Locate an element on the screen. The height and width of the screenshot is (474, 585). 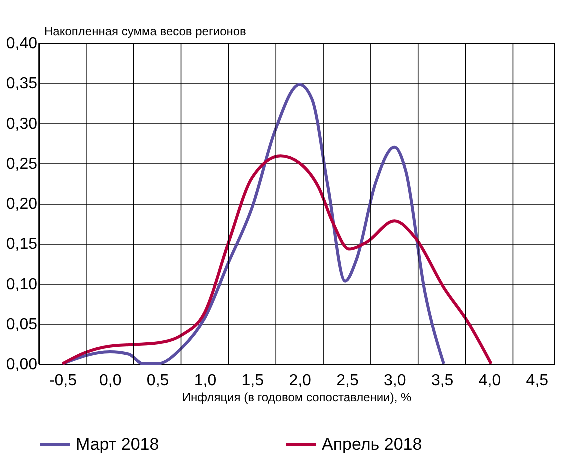
legend-label: Март 2018 is located at coordinates (118, 444).